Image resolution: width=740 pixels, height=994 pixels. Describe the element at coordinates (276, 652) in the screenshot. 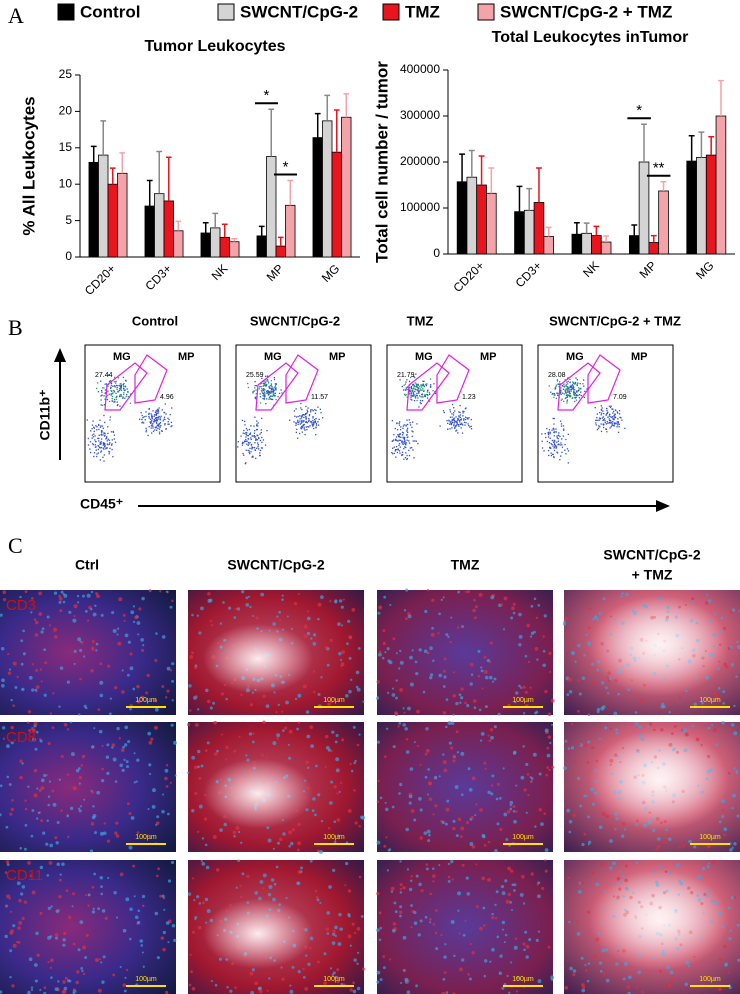

I see `micrograph: 100µm` at that location.